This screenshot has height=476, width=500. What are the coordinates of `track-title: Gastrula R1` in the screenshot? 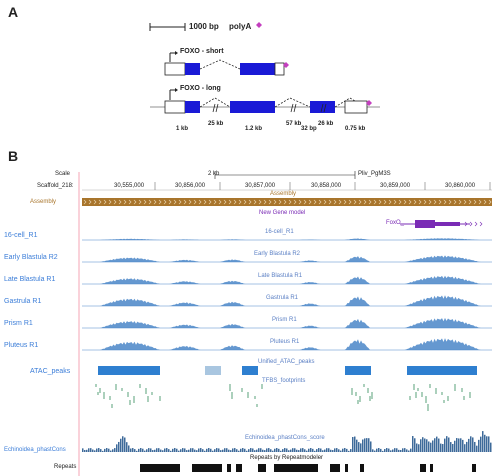 It's located at (282, 298).